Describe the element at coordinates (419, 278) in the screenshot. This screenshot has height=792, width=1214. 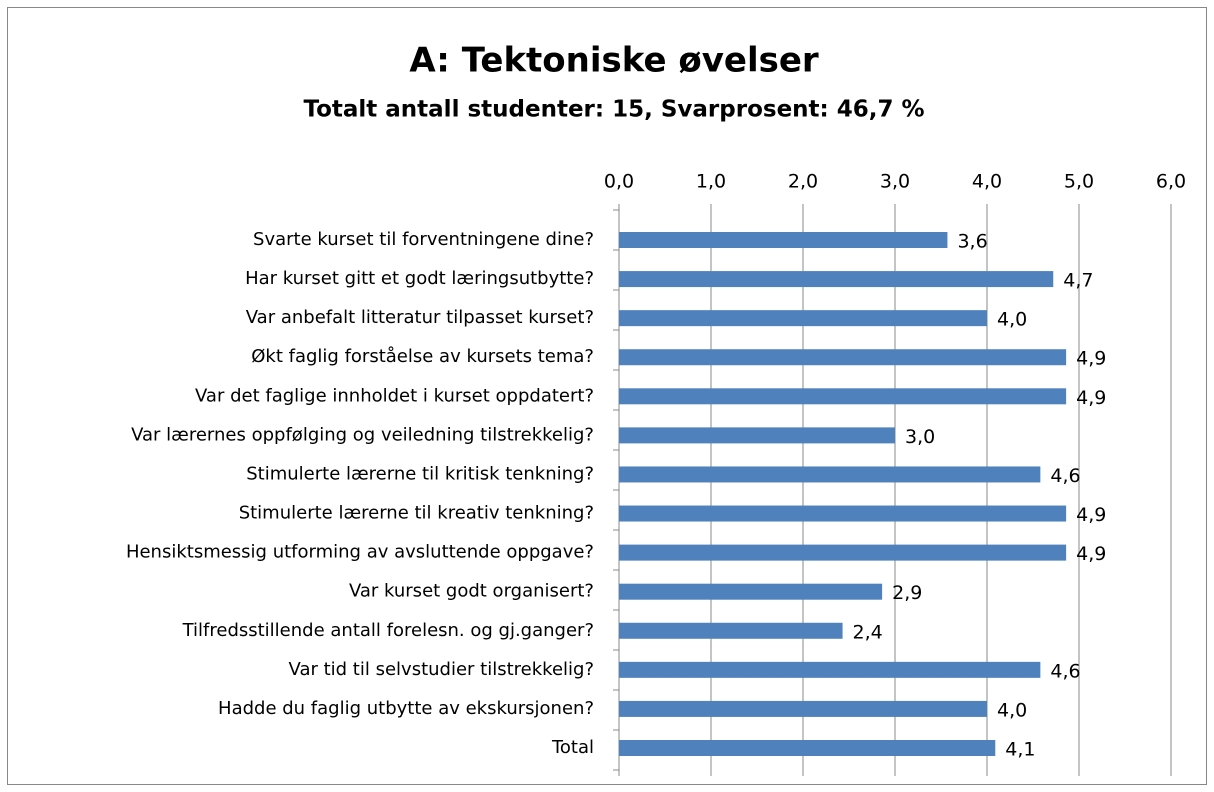
I see `y-tick-label: Har kurset gitt et godt læringsutbytte?` at that location.